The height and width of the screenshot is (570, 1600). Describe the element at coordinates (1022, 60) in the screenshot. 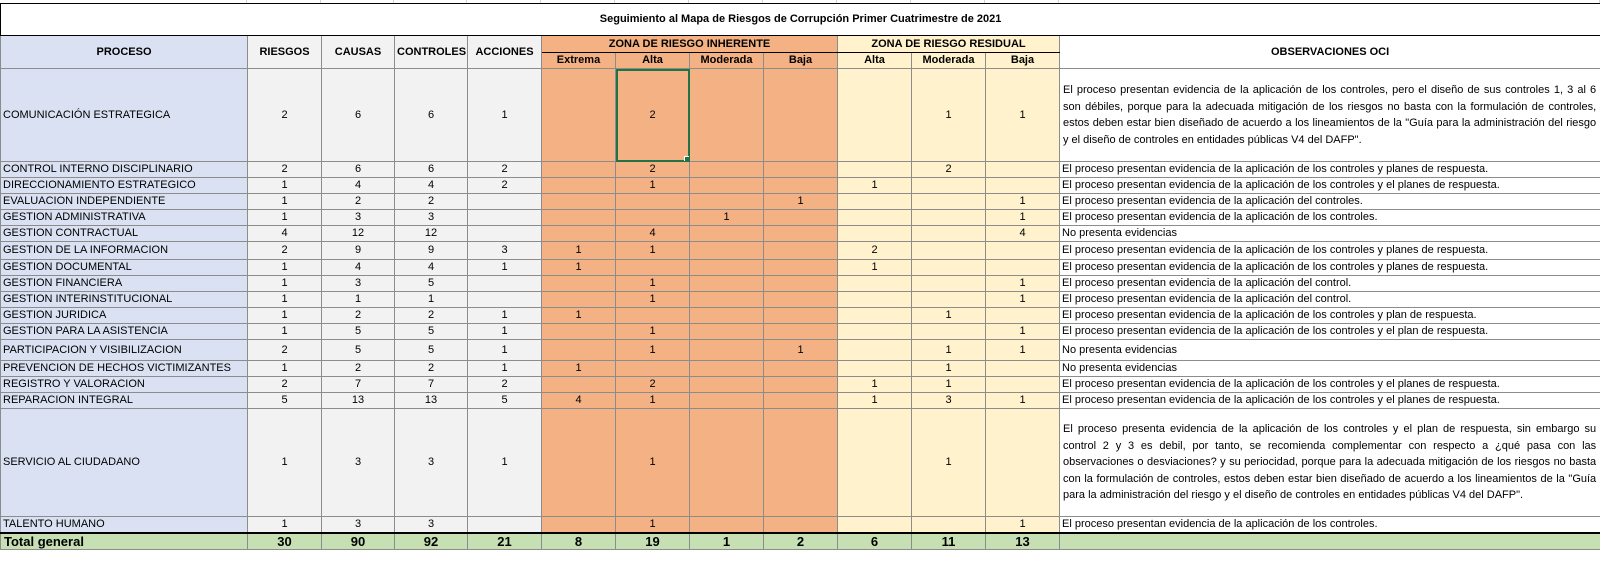

I see `header-res-baja: Baja` at that location.